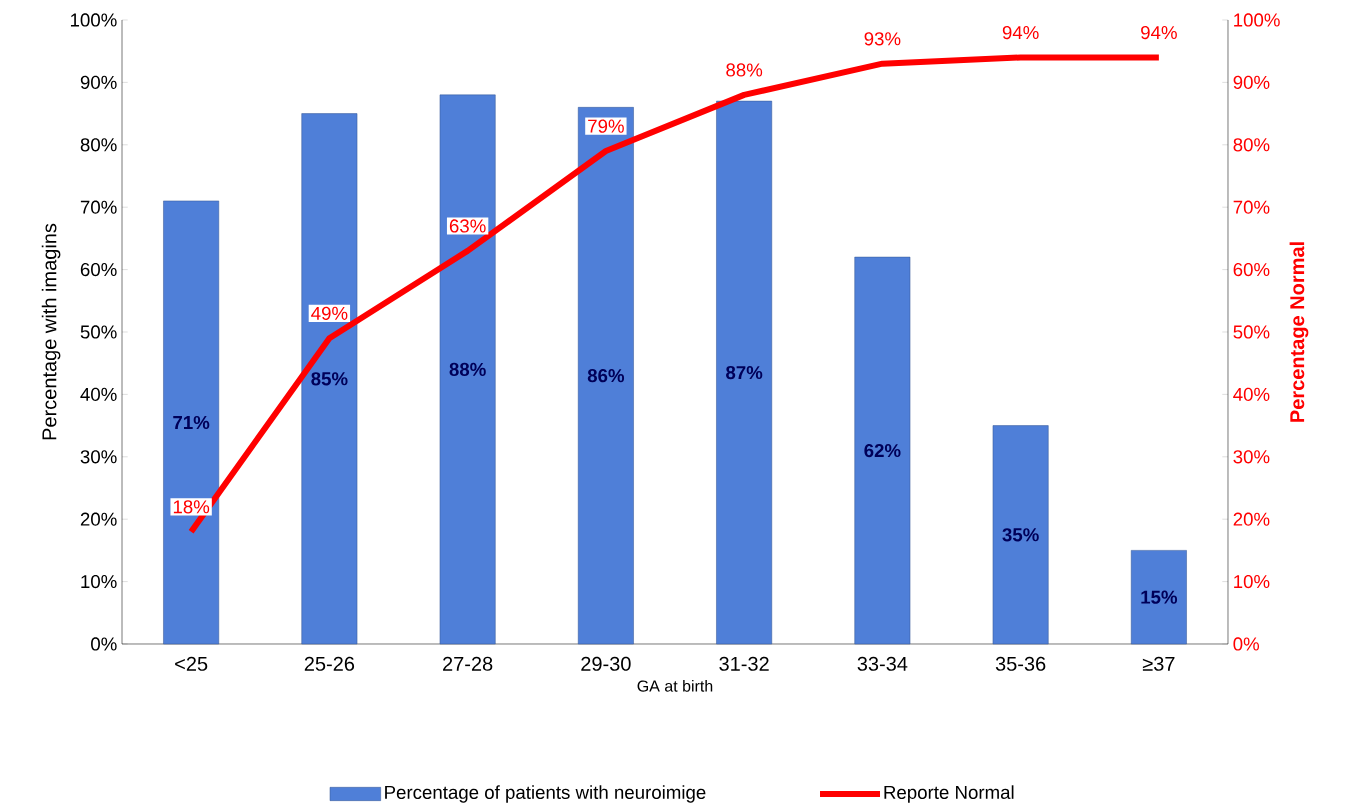 Image resolution: width=1366 pixels, height=805 pixels. Describe the element at coordinates (1257, 20) in the screenshot. I see `y2-tick-label: 100%` at that location.